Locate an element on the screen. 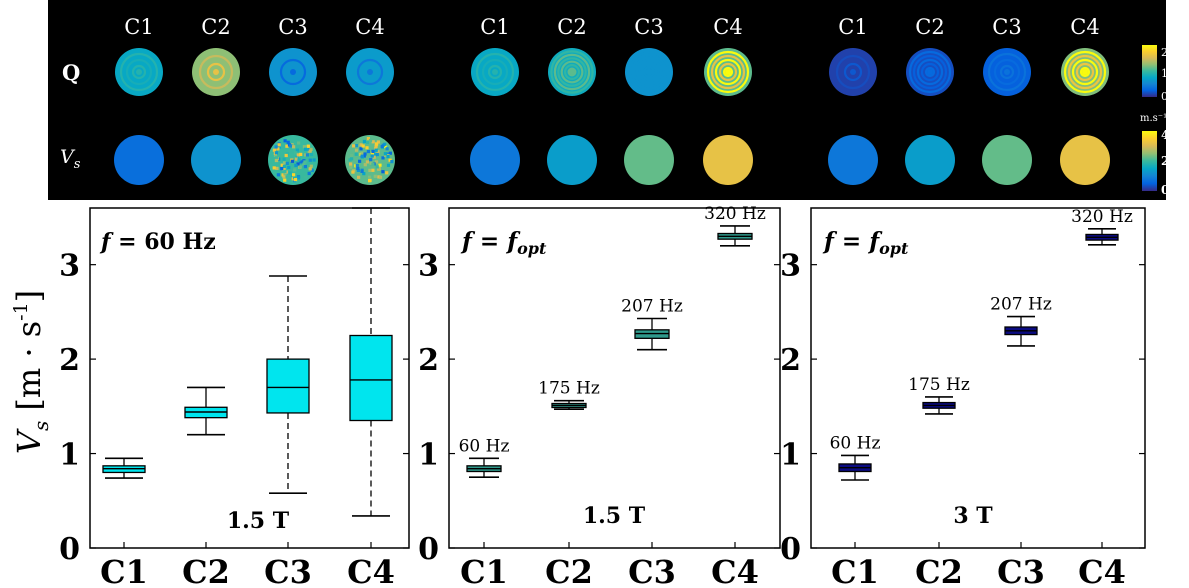 The height and width of the screenshot is (588, 1189). x-tick-label: C1 is located at coordinates (124, 570).